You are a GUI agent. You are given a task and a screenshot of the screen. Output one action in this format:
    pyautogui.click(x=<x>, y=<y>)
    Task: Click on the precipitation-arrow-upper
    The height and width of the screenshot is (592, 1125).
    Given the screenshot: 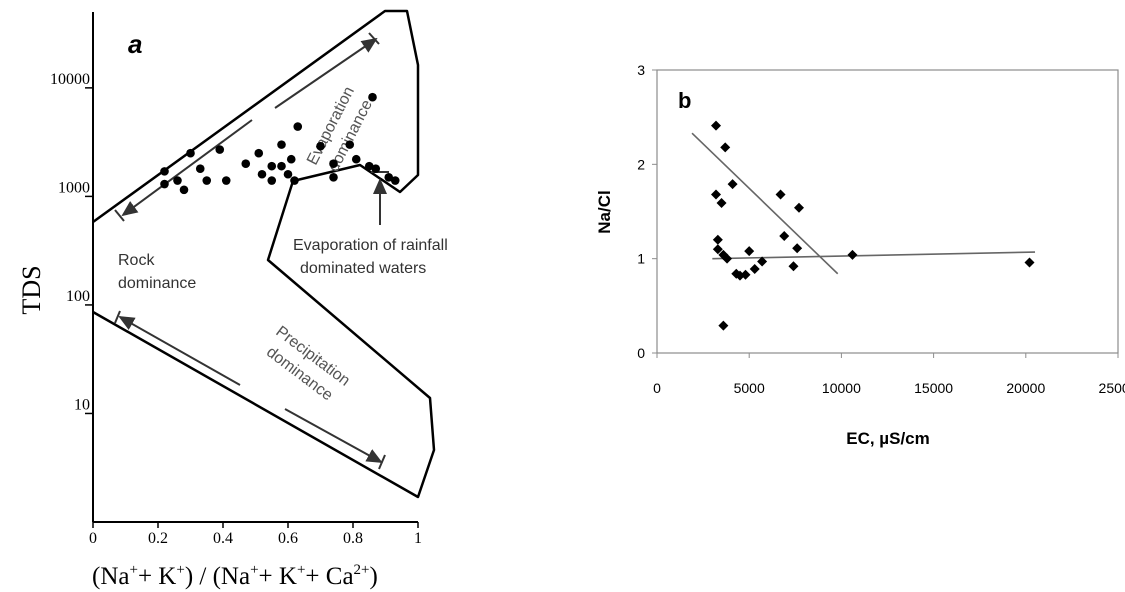 What is the action you would take?
    pyautogui.click(x=179, y=351)
    